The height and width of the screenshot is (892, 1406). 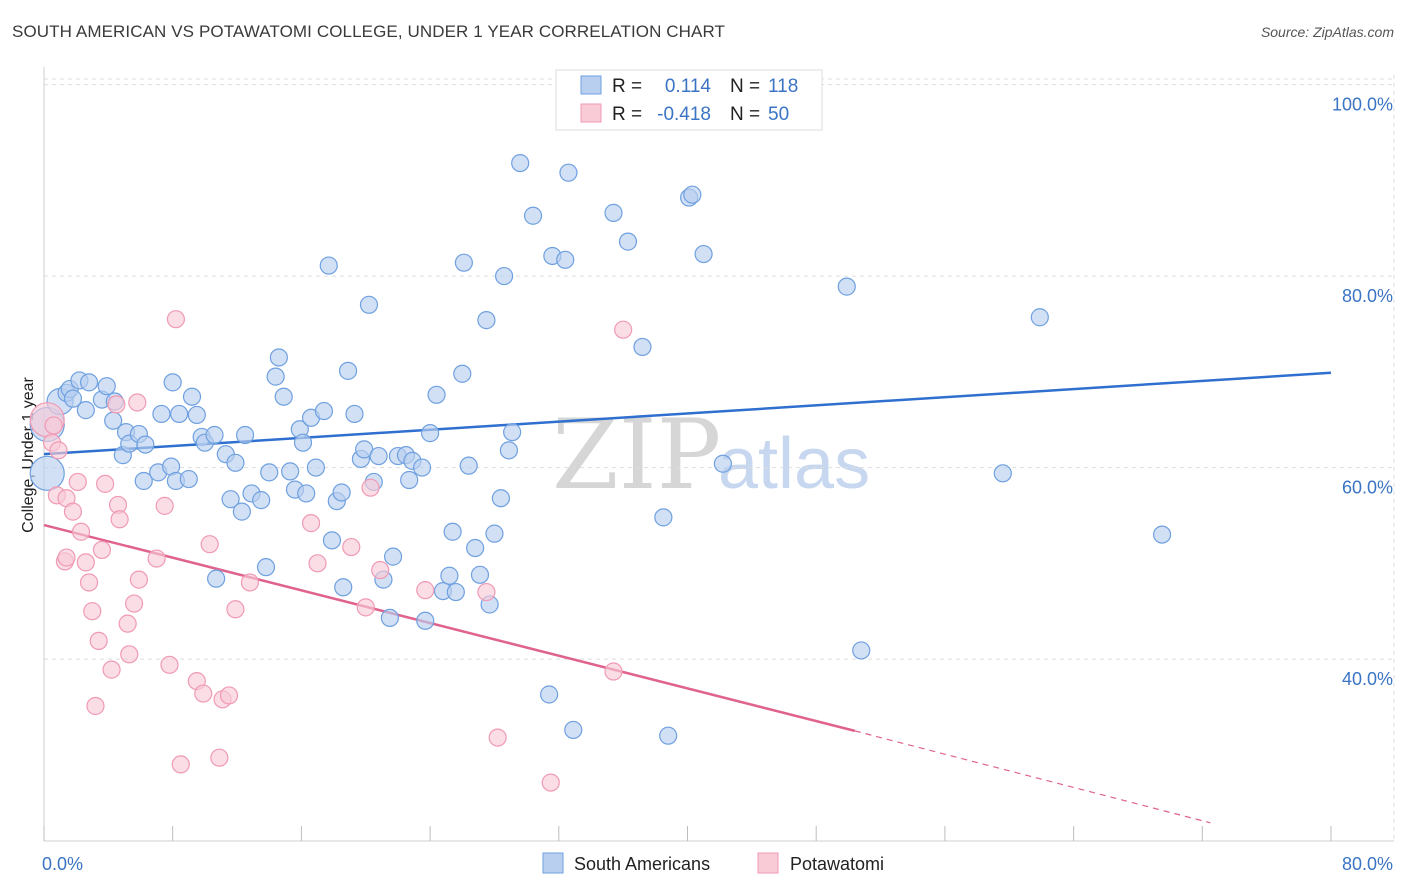 What do you see at coordinates (627, 114) in the screenshot?
I see `legend-r-label-pink: R =` at bounding box center [627, 114].